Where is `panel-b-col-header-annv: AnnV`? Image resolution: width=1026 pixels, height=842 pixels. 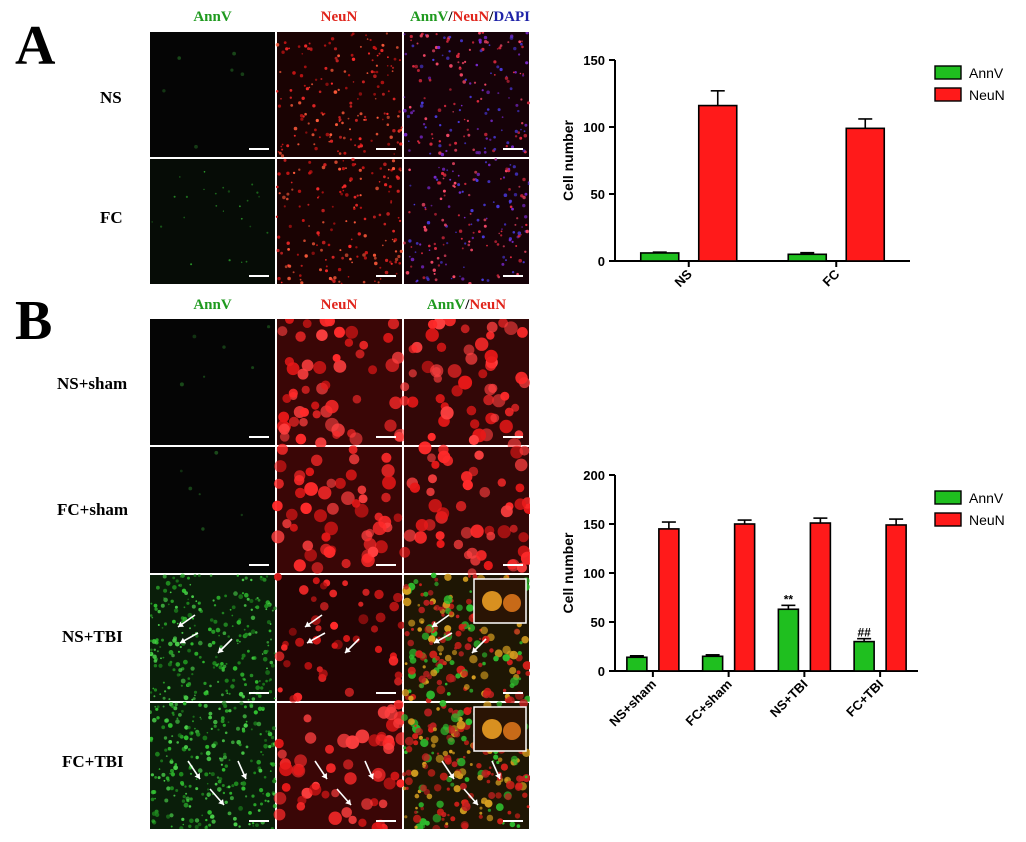
panel-b-col-header-annv: AnnV is located at coordinates (212, 305).